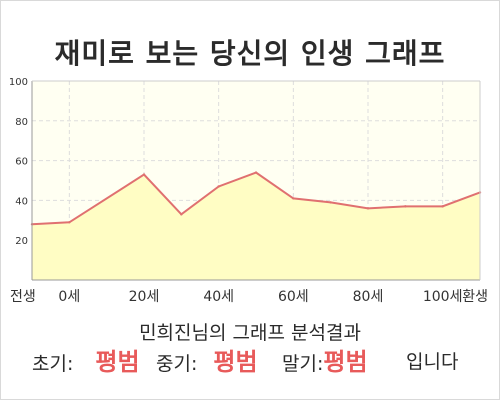 The width and height of the screenshot is (500, 400). What do you see at coordinates (218, 297) in the screenshot?
I see `x-tick-label: 40세` at bounding box center [218, 297].